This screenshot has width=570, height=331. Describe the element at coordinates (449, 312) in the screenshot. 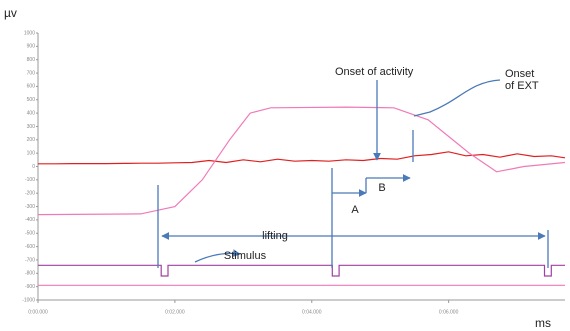

I see `x-tick-label: 0:06.000` at that location.